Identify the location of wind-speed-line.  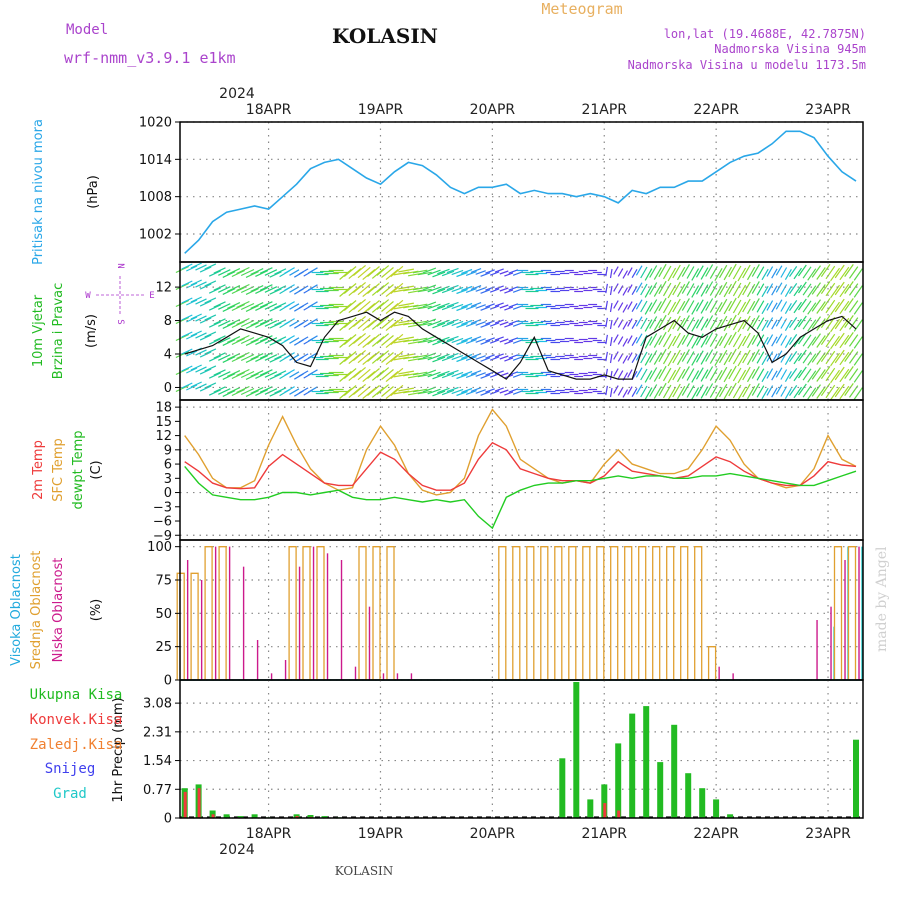
(520, 345).